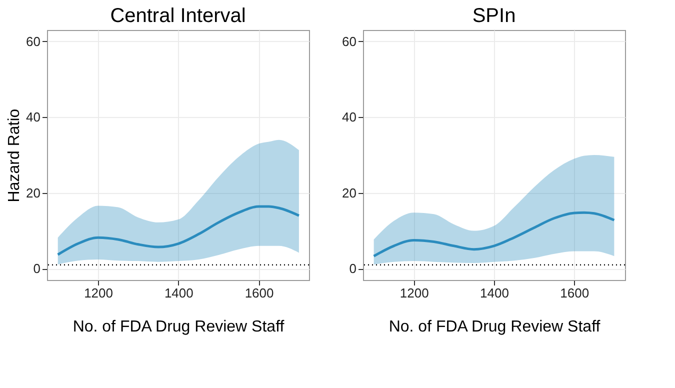  I want to click on chart-title: SPIn, so click(494, 16).